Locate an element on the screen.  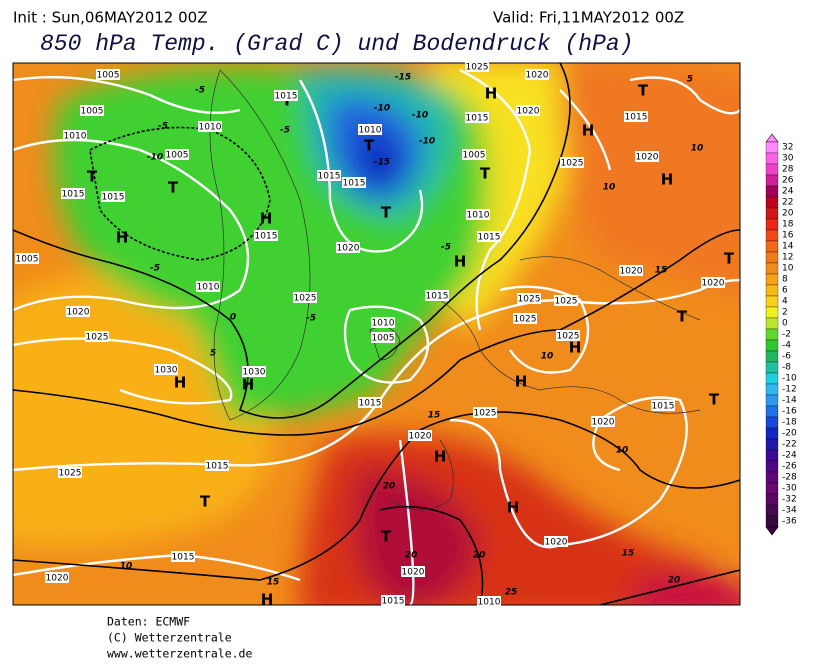
colorbar-label: -26 is located at coordinates (789, 467).